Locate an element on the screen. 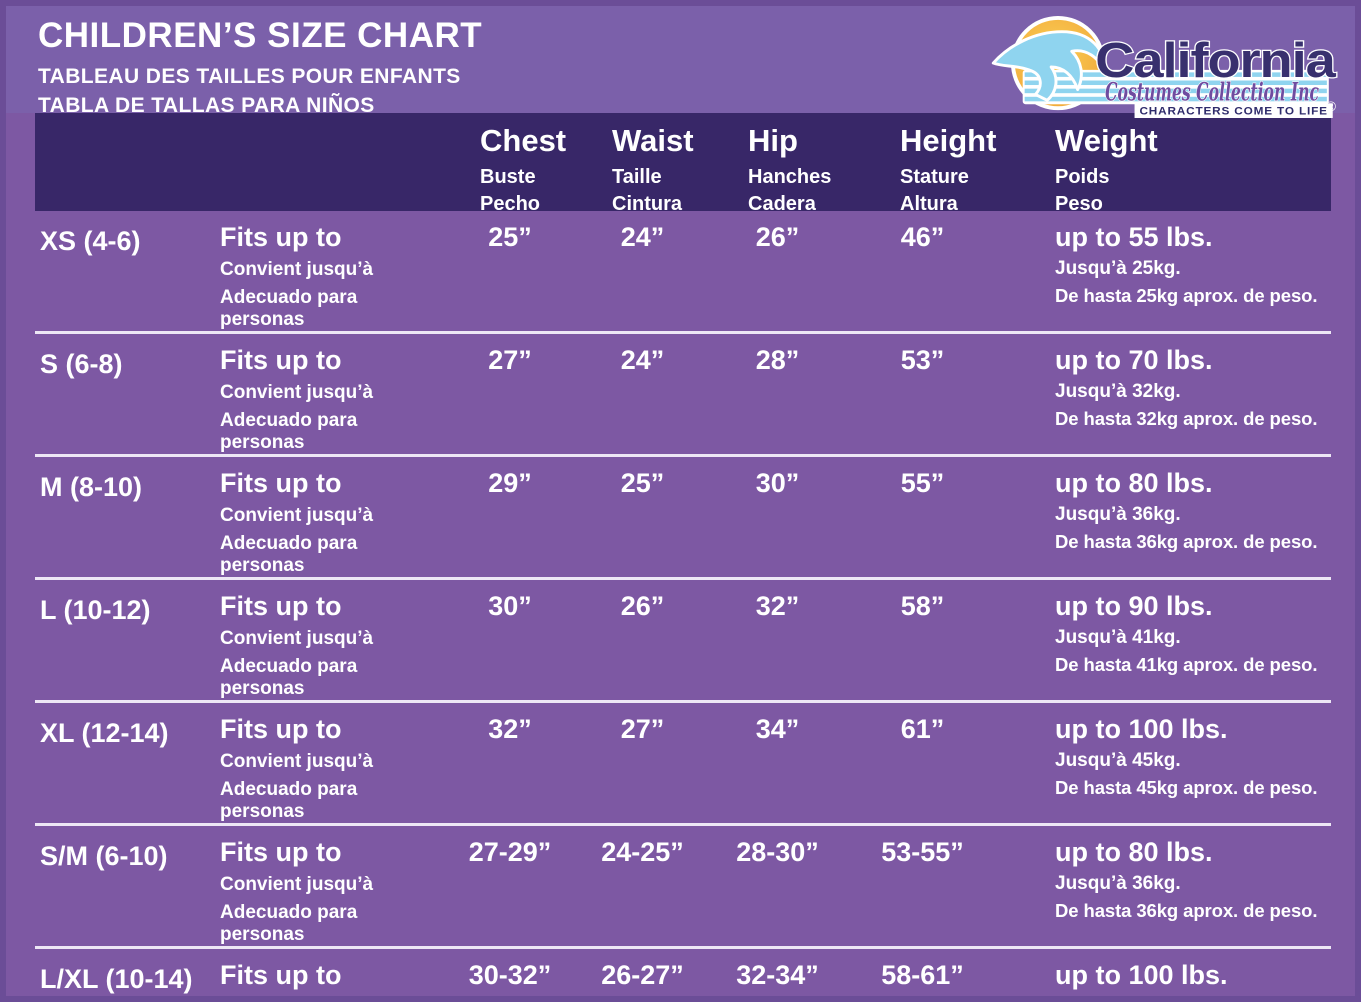 The height and width of the screenshot is (1002, 1361). waist-value: 26-27” is located at coordinates (642, 975).